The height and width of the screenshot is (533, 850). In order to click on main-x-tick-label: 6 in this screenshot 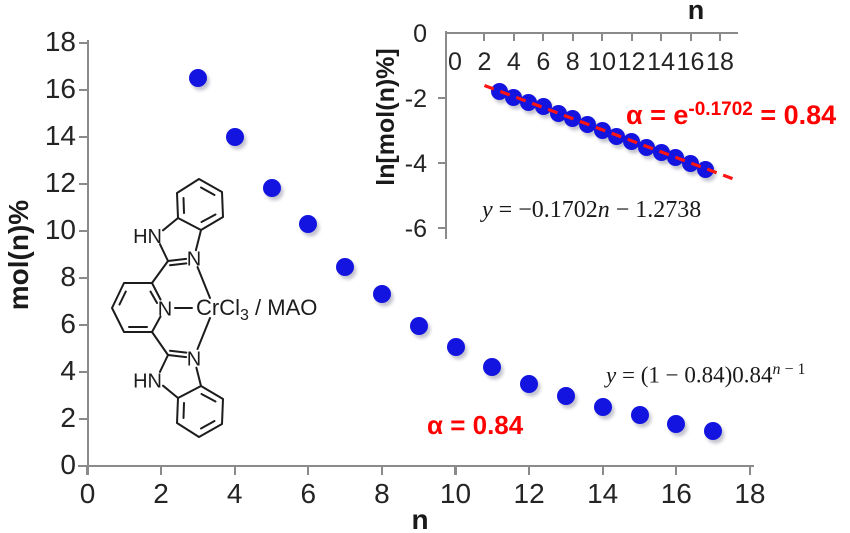, I will do `click(308, 493)`.